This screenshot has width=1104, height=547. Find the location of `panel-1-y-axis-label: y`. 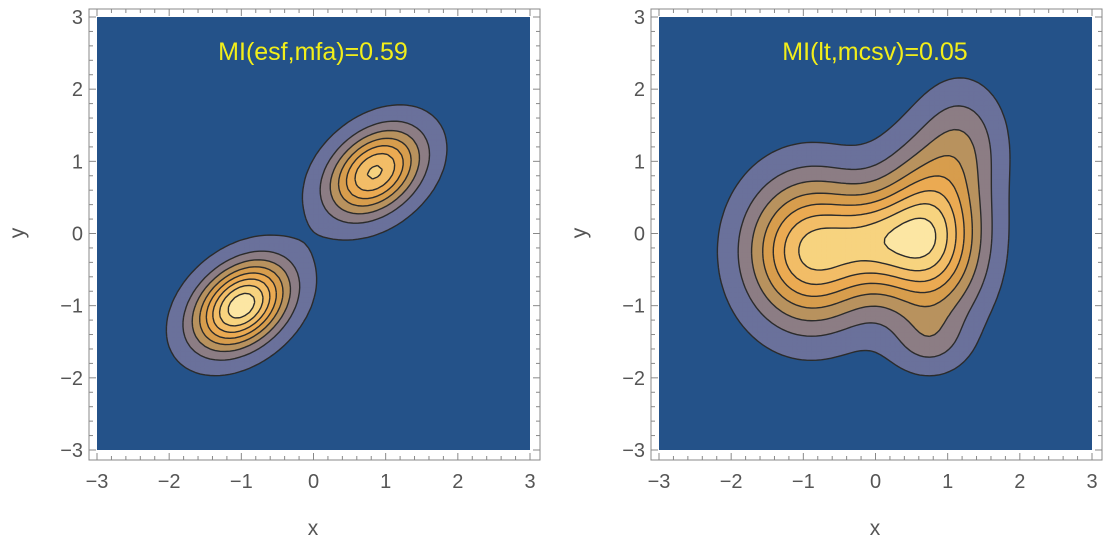

panel-1-y-axis-label: y is located at coordinates (17, 232).